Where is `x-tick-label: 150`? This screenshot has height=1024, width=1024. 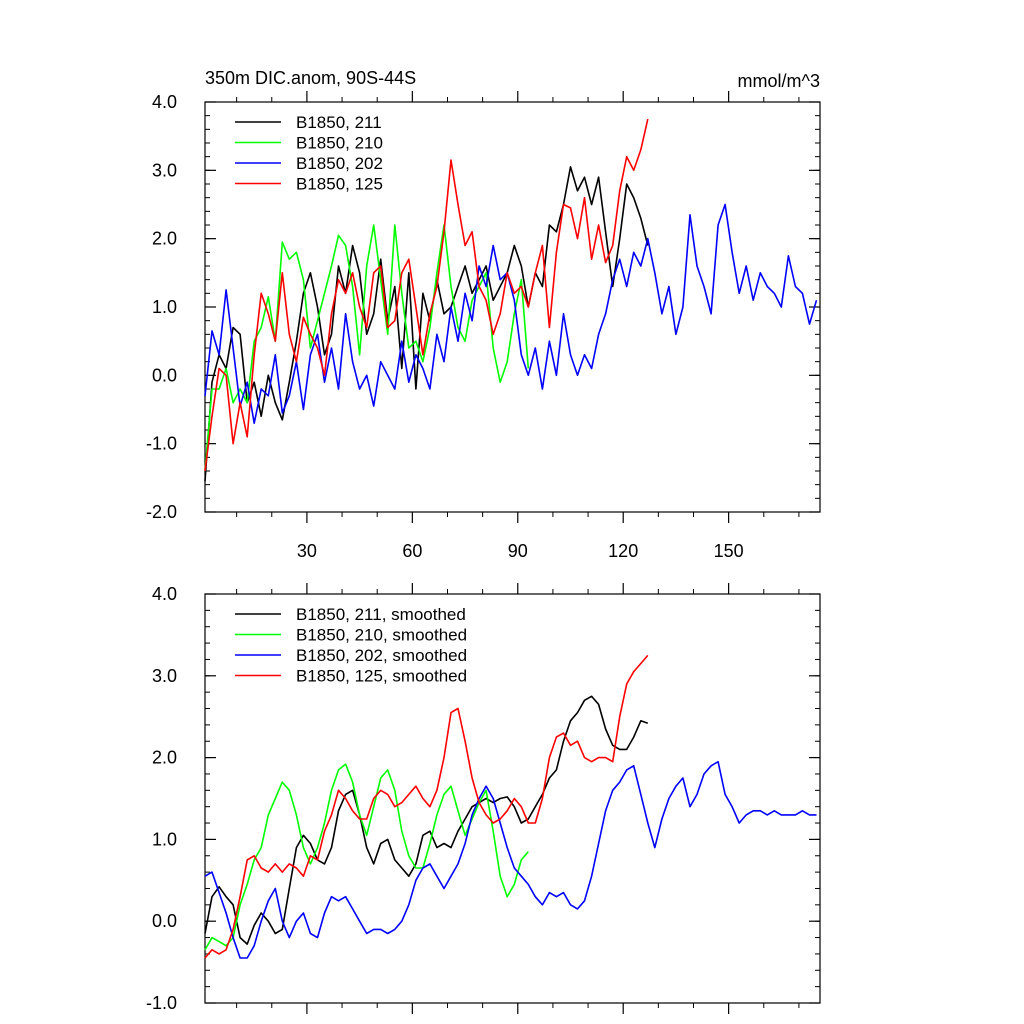
x-tick-label: 150 is located at coordinates (729, 551).